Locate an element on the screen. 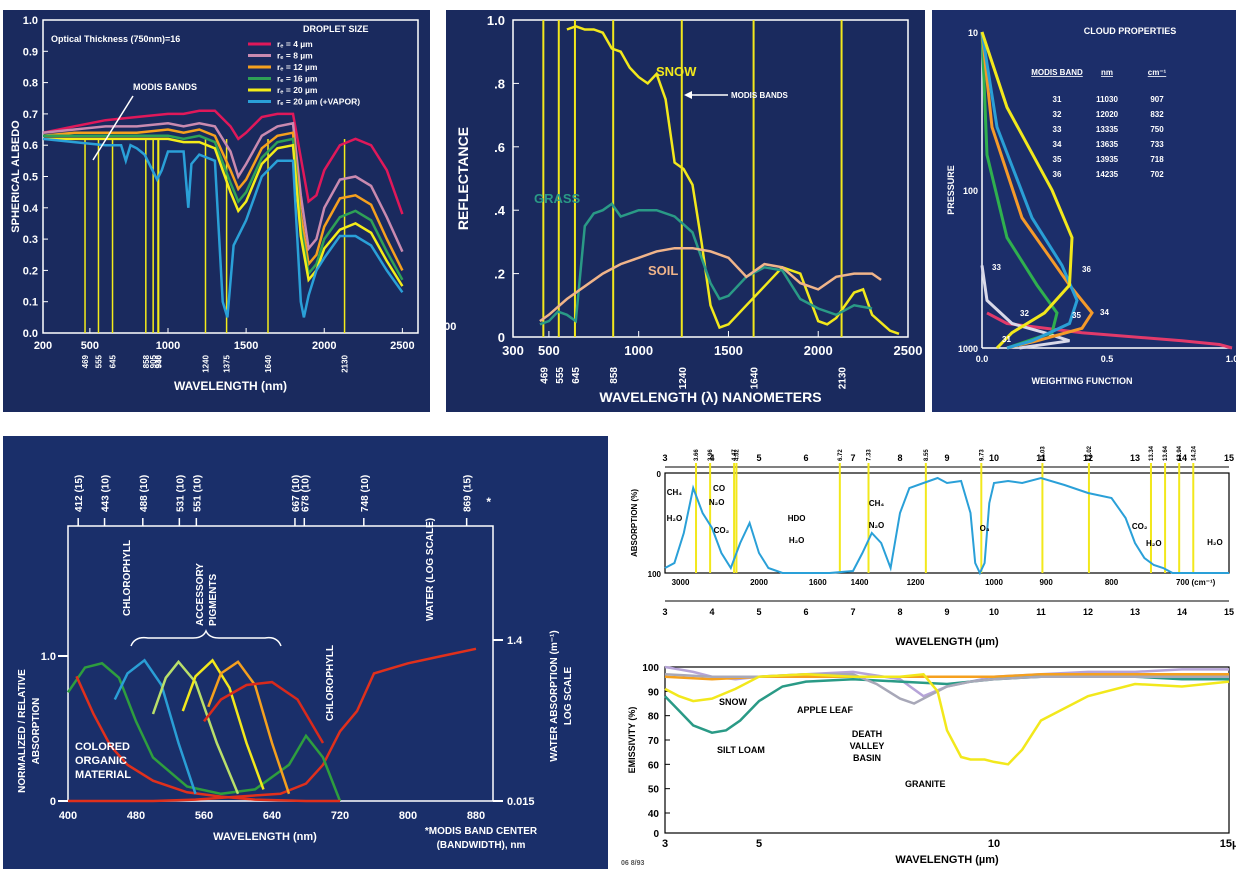 Image resolution: width=1236 pixels, height=869 pixels. top-tick-label: 6 is located at coordinates (805, 458).